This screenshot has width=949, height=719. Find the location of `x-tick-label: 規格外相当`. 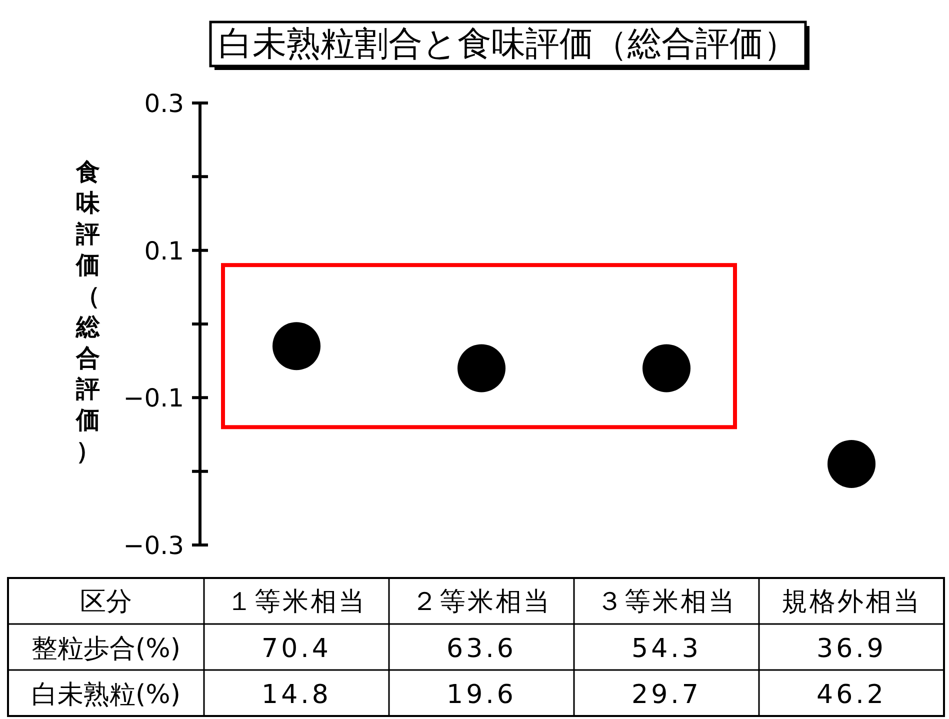

x-tick-label: 規格外相当 is located at coordinates (852, 602).